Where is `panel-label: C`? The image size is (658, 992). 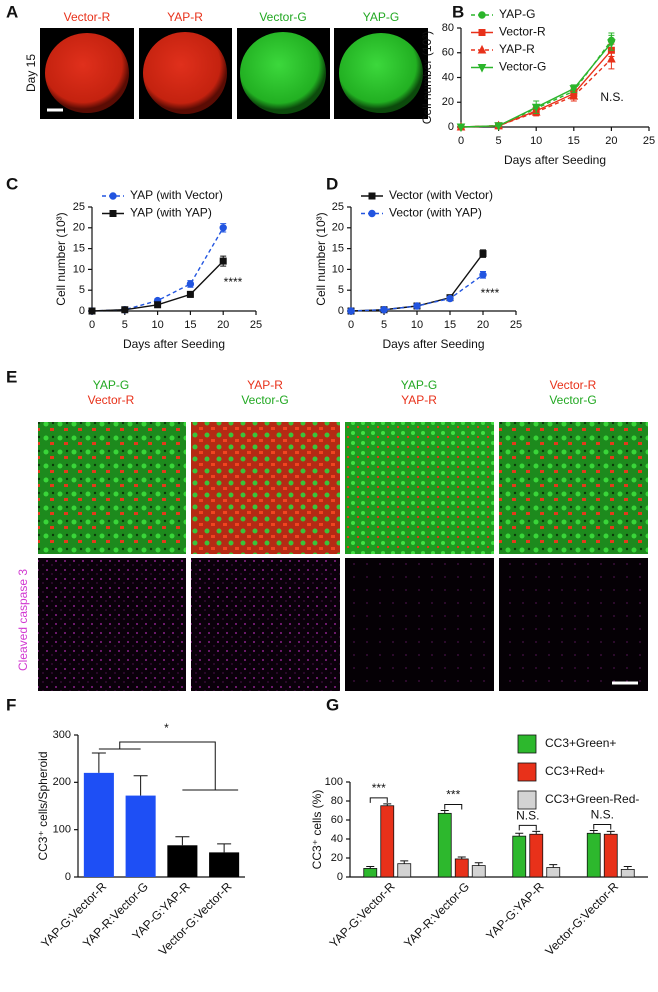
panel-label: C is located at coordinates (12, 183).